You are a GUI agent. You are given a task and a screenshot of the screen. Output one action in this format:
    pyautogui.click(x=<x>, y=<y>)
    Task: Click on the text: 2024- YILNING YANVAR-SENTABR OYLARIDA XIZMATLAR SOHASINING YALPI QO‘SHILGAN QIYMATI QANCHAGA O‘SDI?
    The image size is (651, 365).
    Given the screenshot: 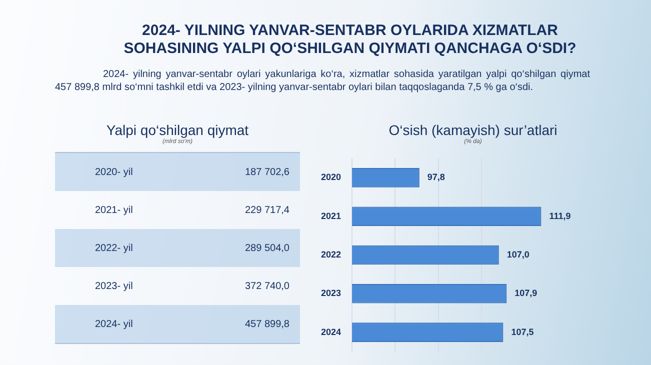 What is the action you would take?
    pyautogui.click(x=350, y=40)
    